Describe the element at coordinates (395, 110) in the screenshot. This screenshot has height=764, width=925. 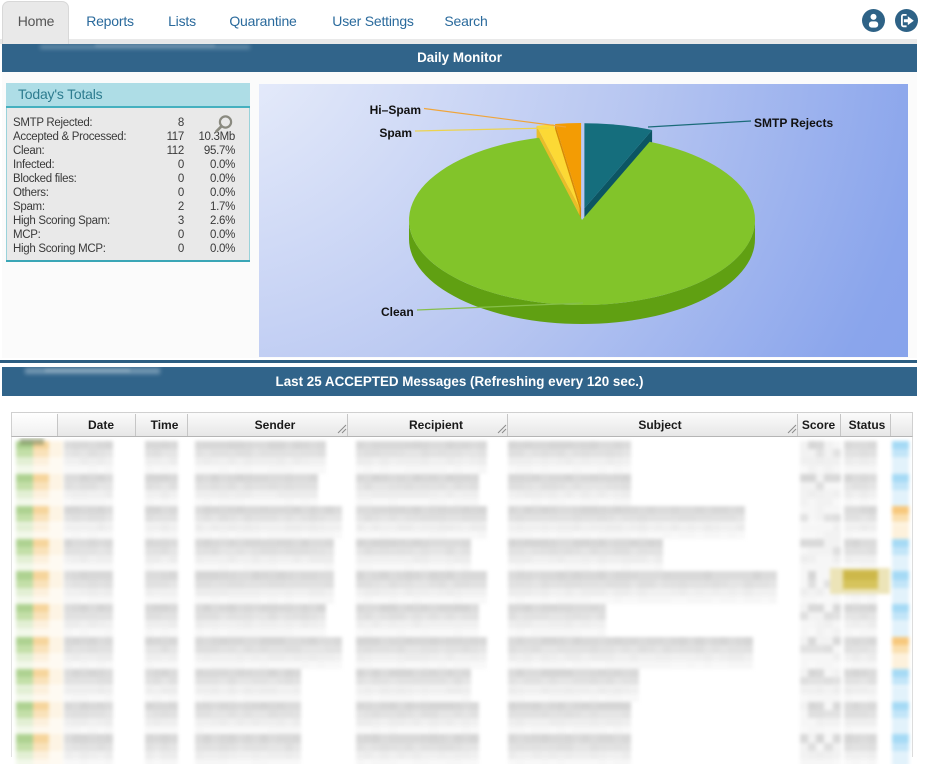
I see `svg-text: Hi–Spam` at that location.